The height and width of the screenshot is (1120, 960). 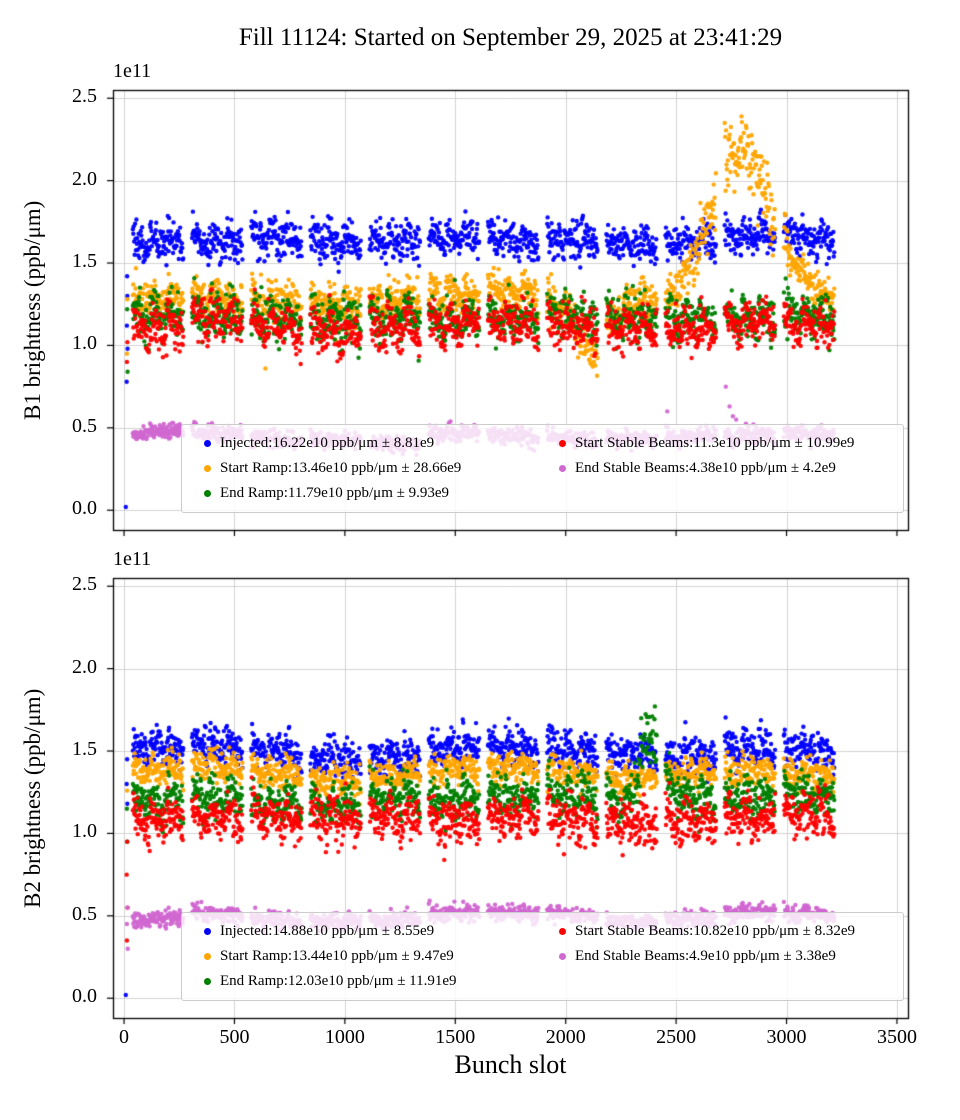 I want to click on legend-label: End Ramp:12.03e10 ppb/μm ± 11.91e9, so click(x=338, y=981).